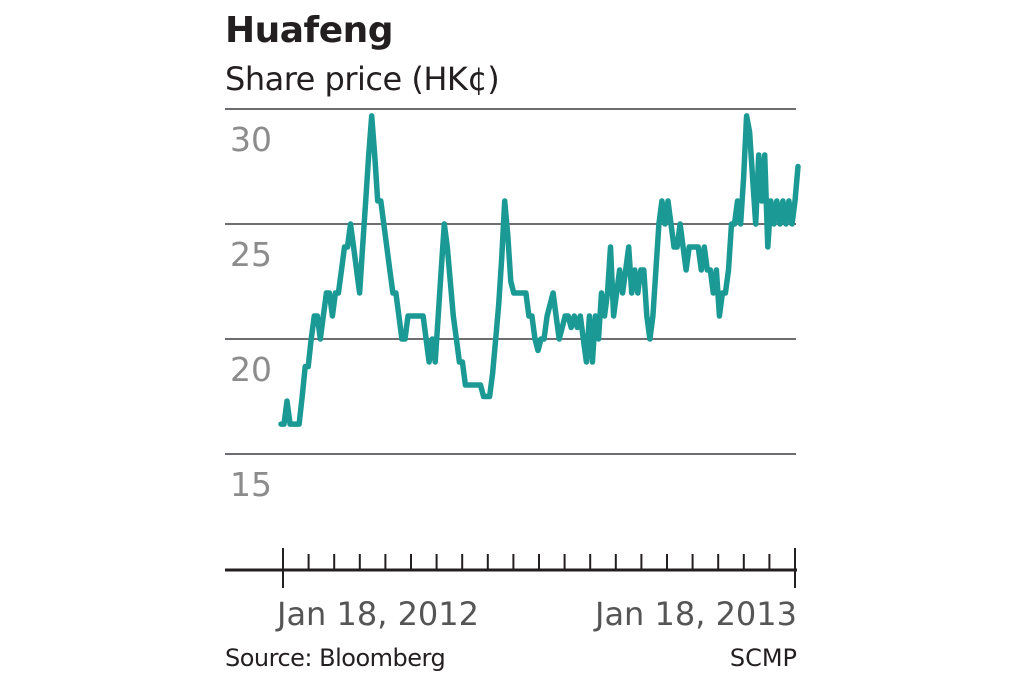 Image resolution: width=1020 pixels, height=680 pixels. Describe the element at coordinates (251, 254) in the screenshot. I see `y-tick-label: 25` at that location.